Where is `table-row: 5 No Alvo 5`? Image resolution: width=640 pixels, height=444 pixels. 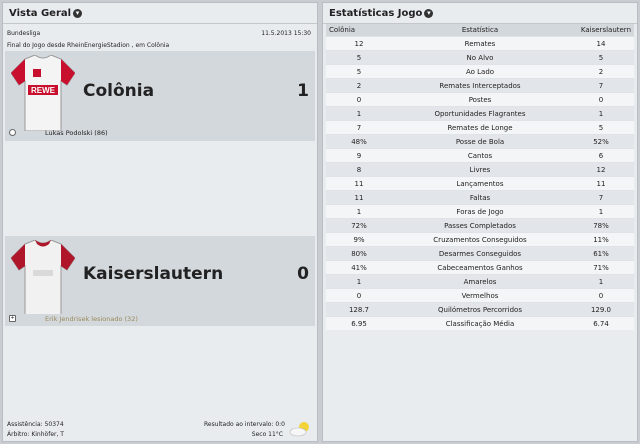 table-row: 5 No Alvo 5 is located at coordinates (480, 57).